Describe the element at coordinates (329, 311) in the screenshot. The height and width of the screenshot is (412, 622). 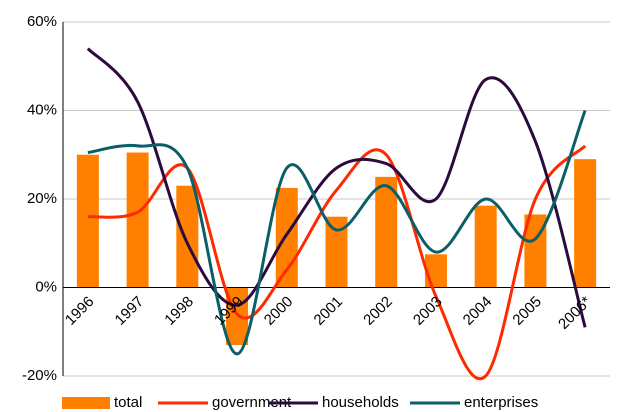
I see `x-tick-label: 2001` at that location.